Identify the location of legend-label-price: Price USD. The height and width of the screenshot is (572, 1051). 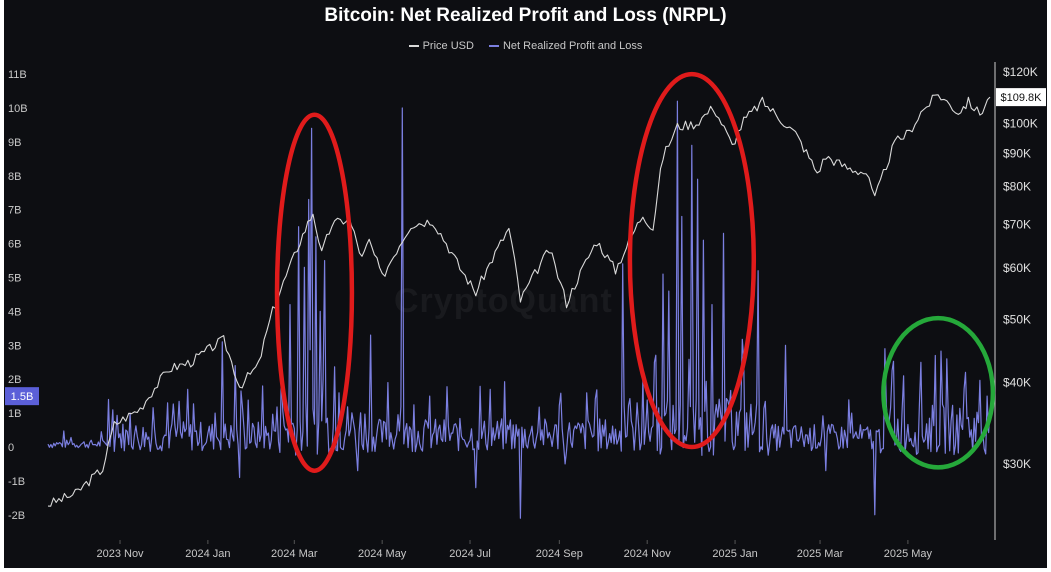
(448, 46).